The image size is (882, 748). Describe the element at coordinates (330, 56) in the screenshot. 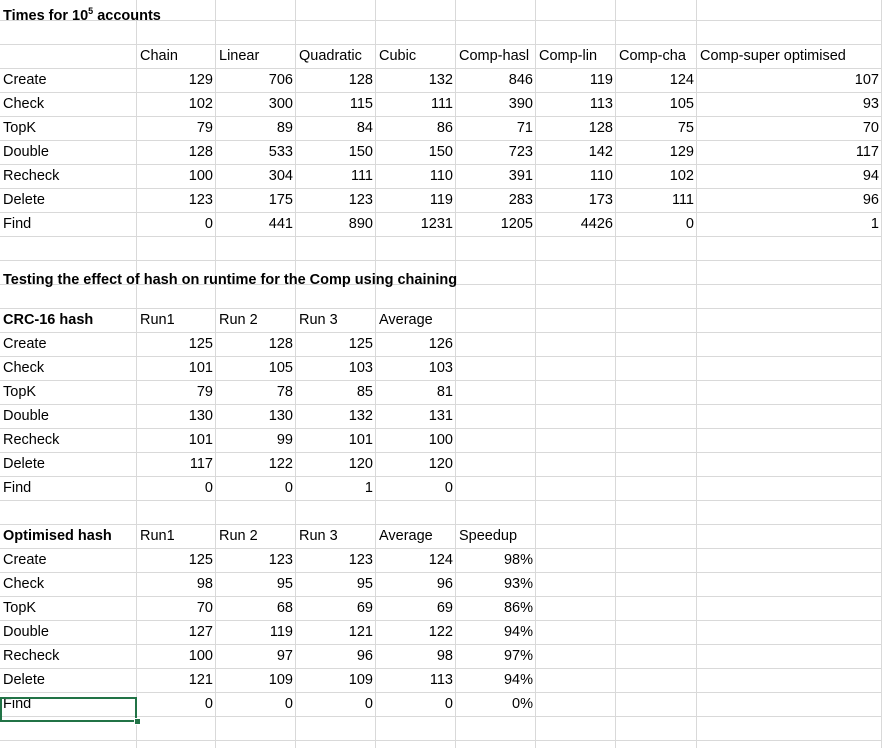

I see `column-header: Quadratic` at that location.